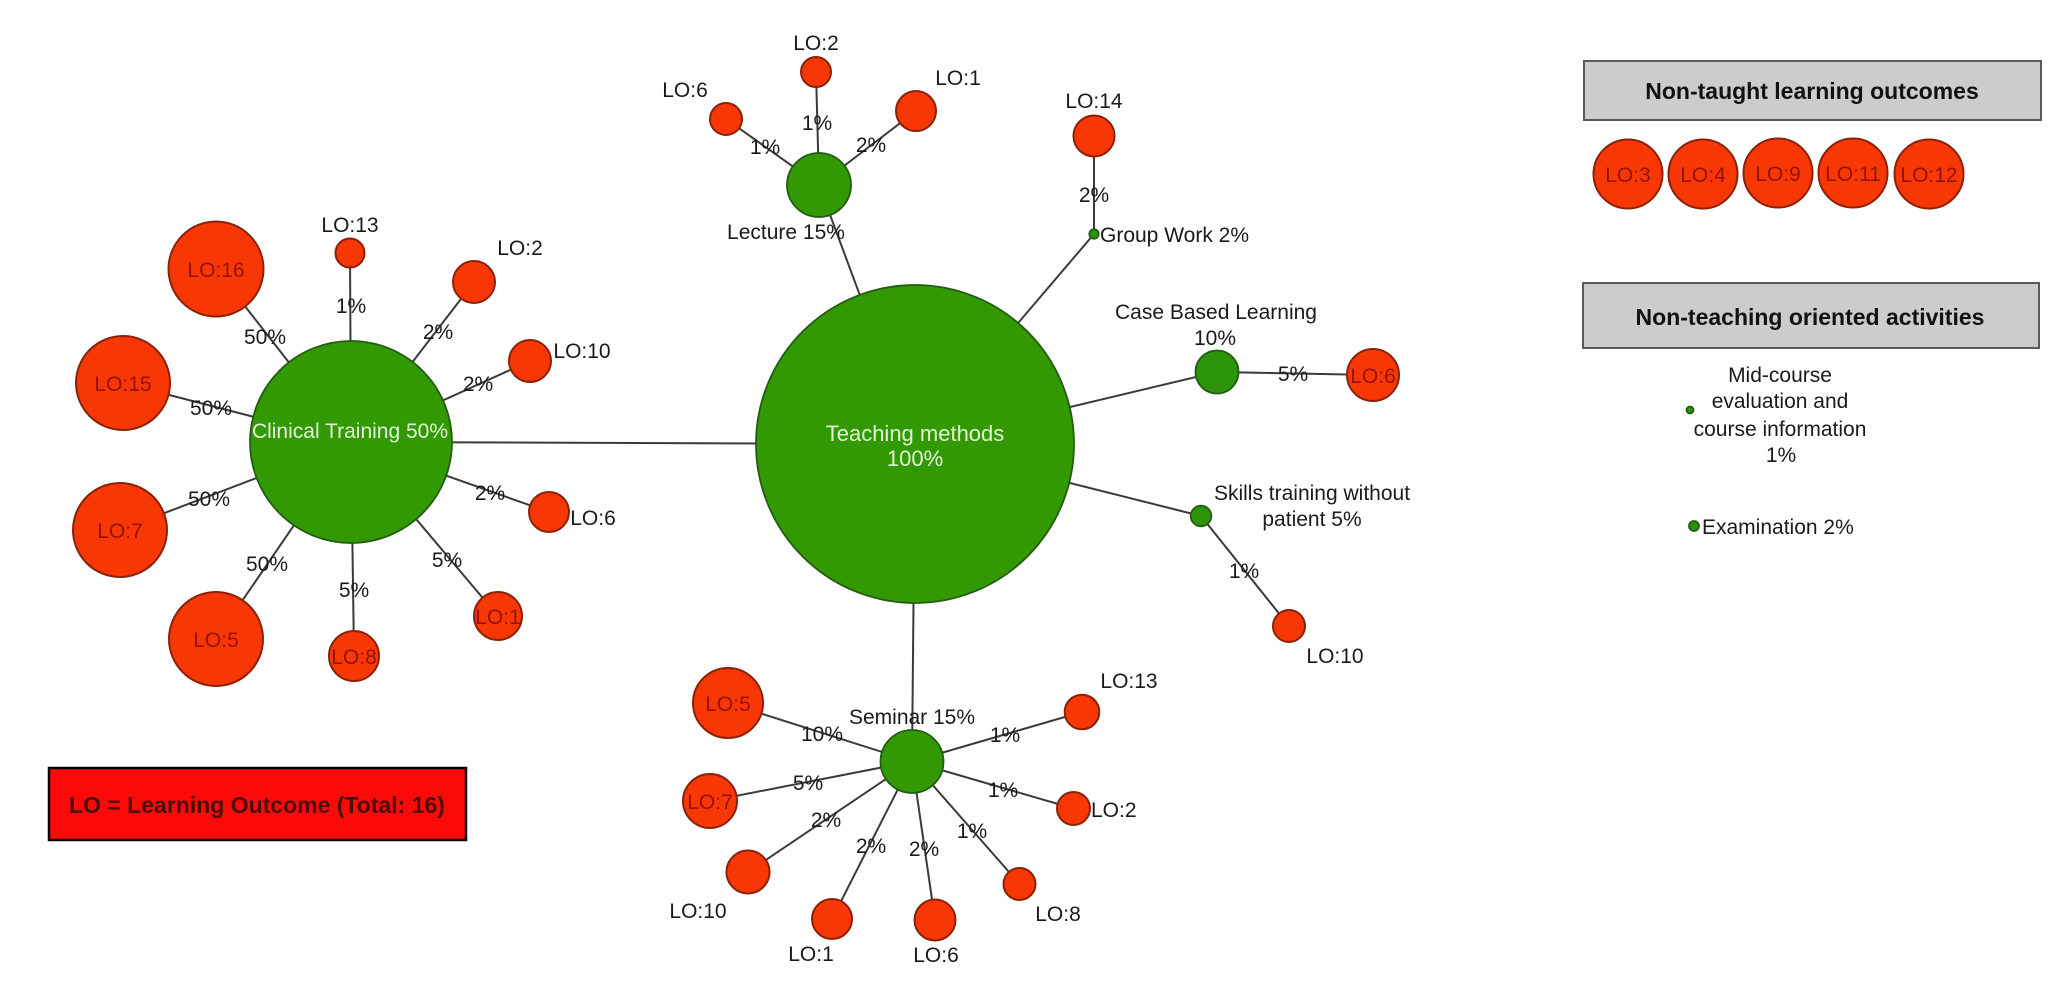  Describe the element at coordinates (1312, 493) in the screenshot. I see `svg-text: Skills training without` at that location.